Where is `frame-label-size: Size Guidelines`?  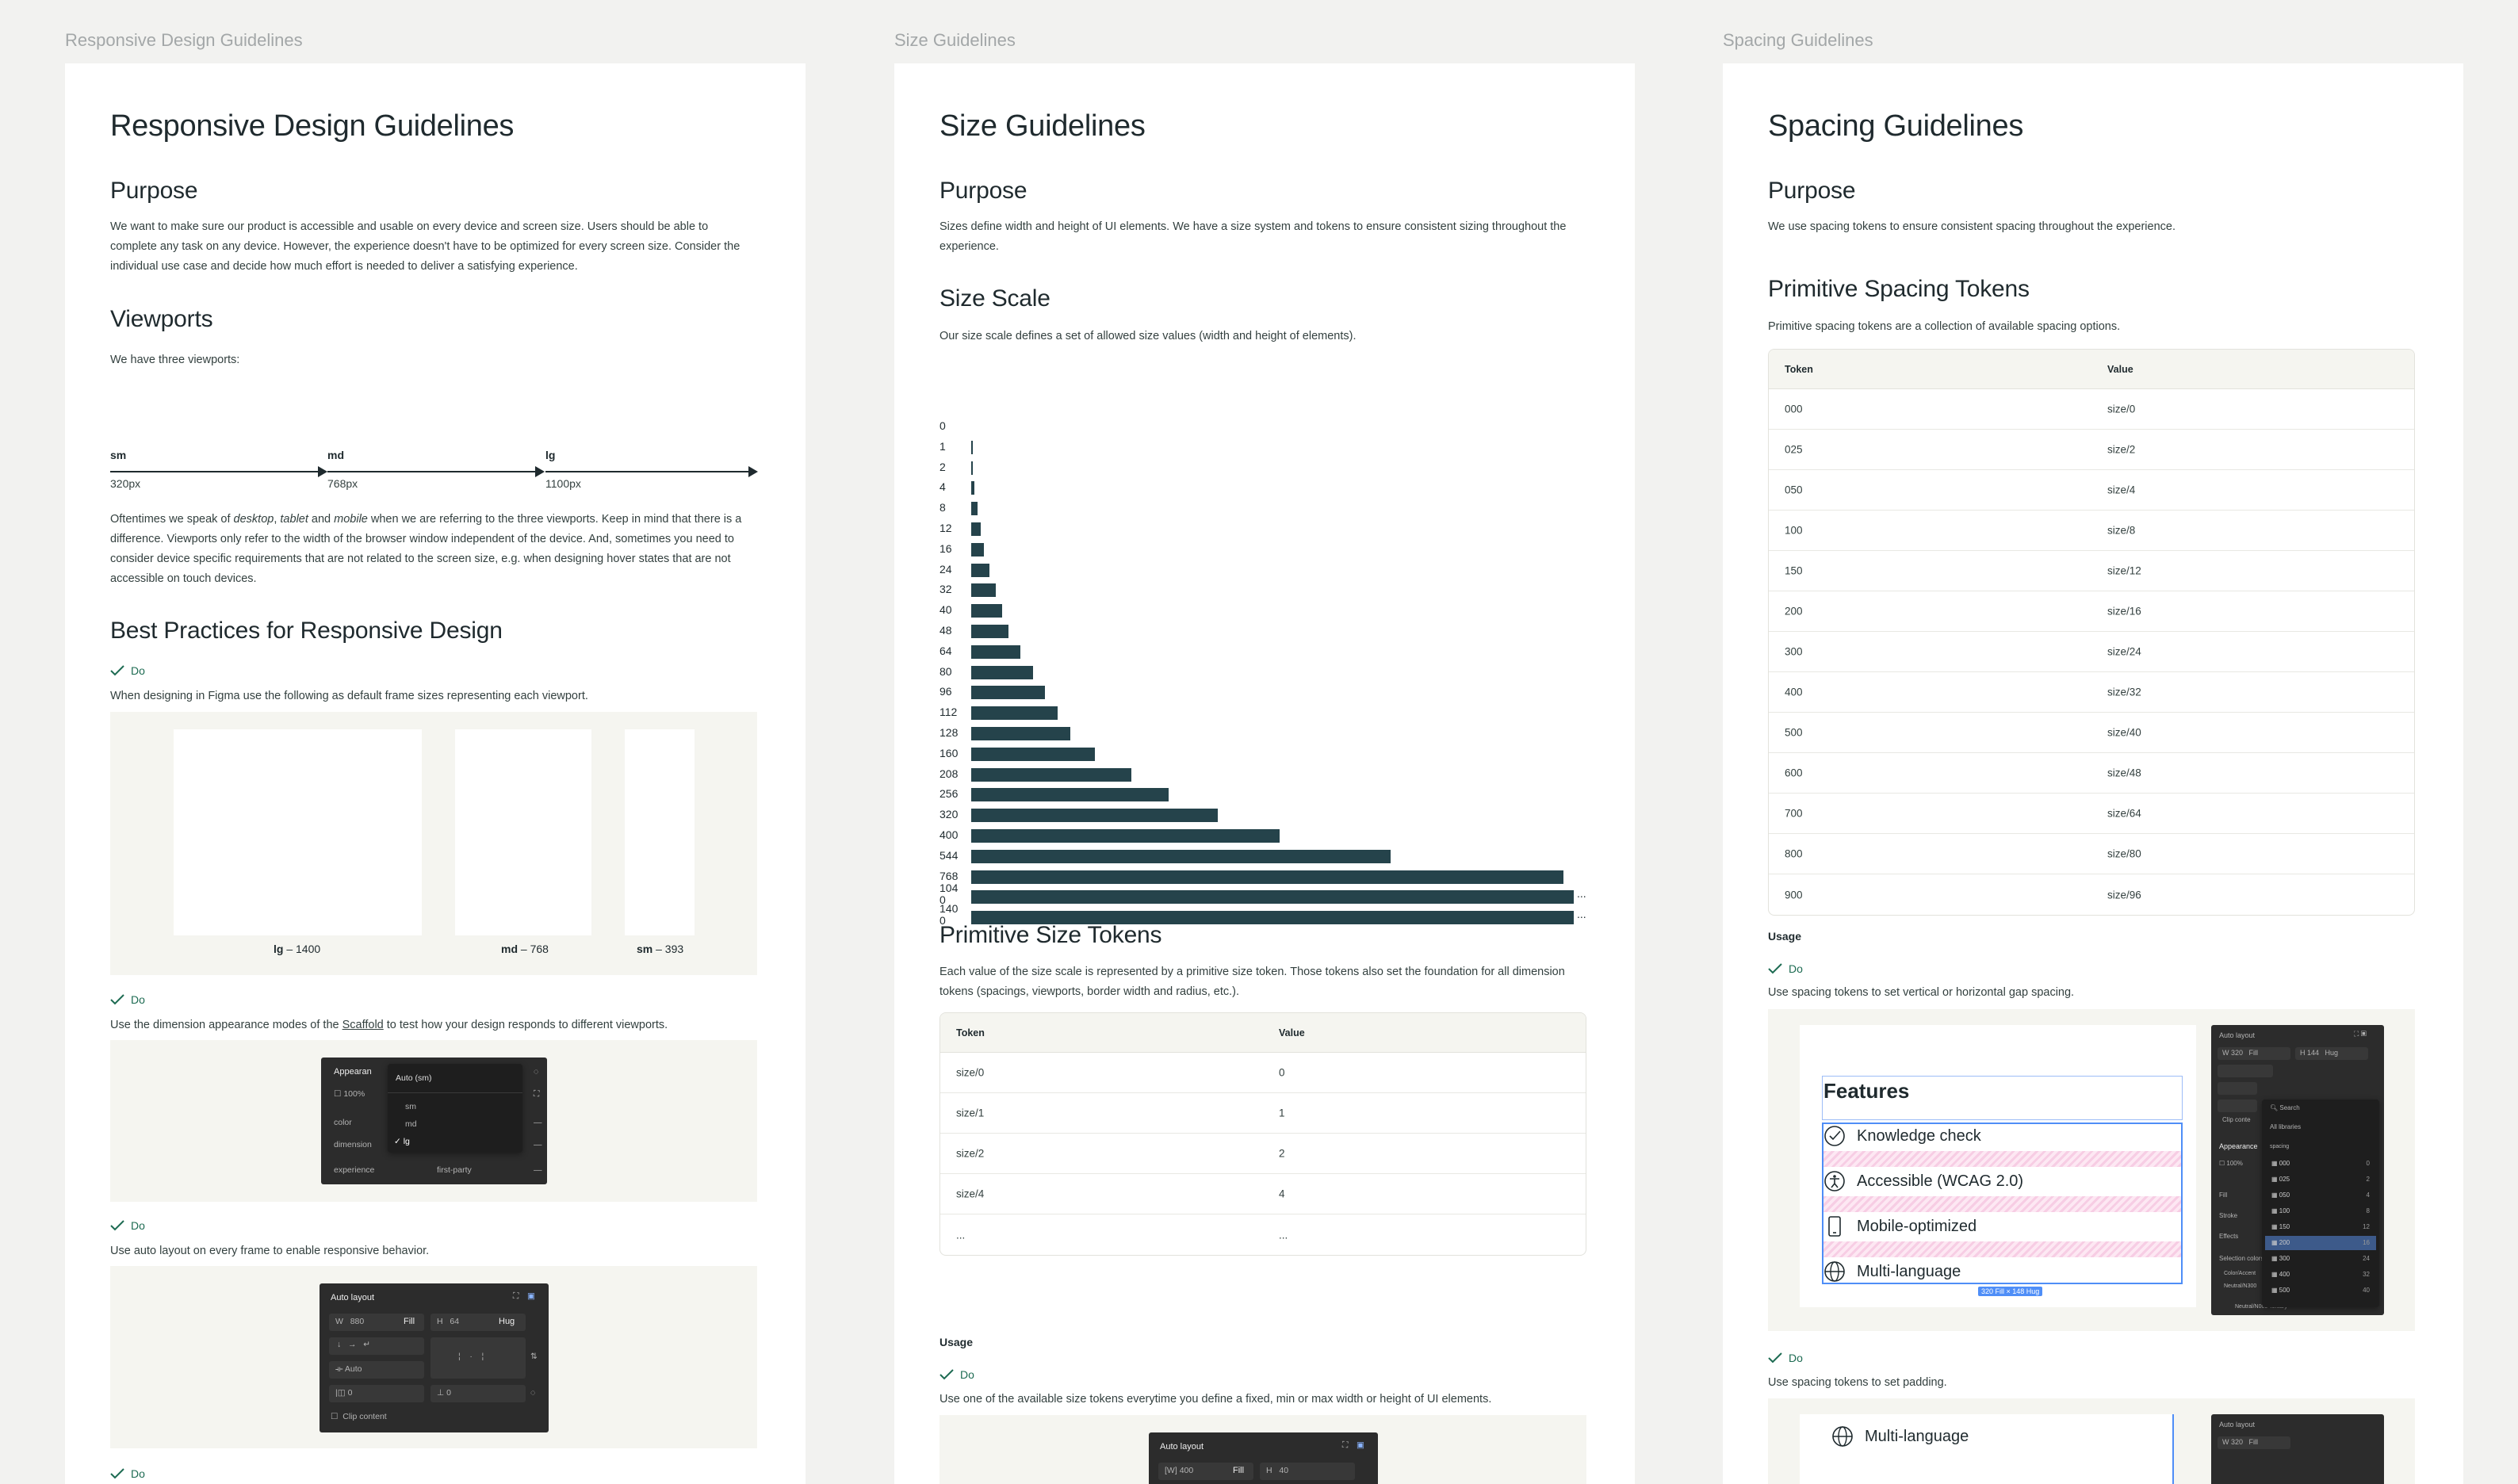
frame-label-size: Size Guidelines is located at coordinates (955, 40).